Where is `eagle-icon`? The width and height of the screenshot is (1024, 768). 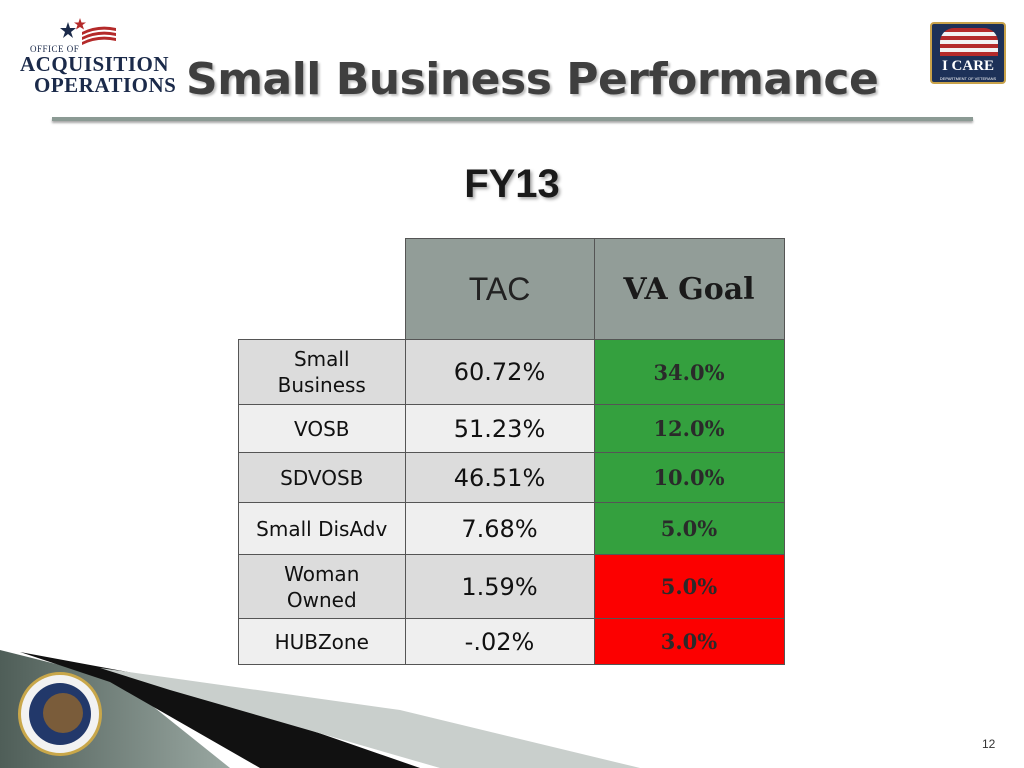
eagle-icon is located at coordinates (63, 713).